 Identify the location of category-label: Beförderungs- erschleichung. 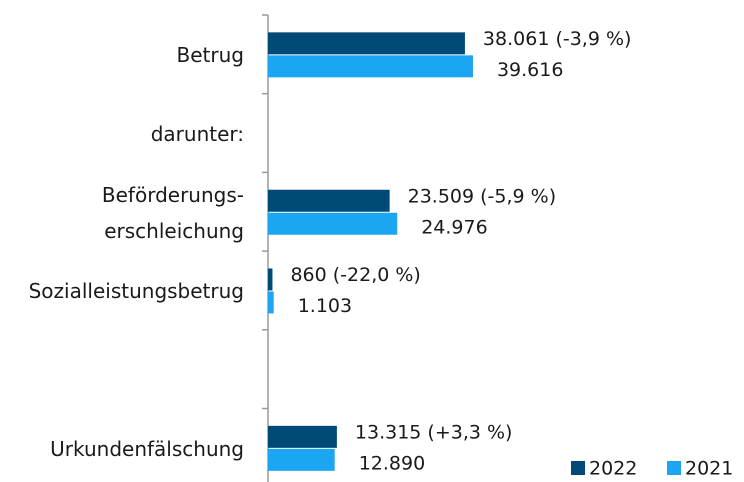
(172, 212).